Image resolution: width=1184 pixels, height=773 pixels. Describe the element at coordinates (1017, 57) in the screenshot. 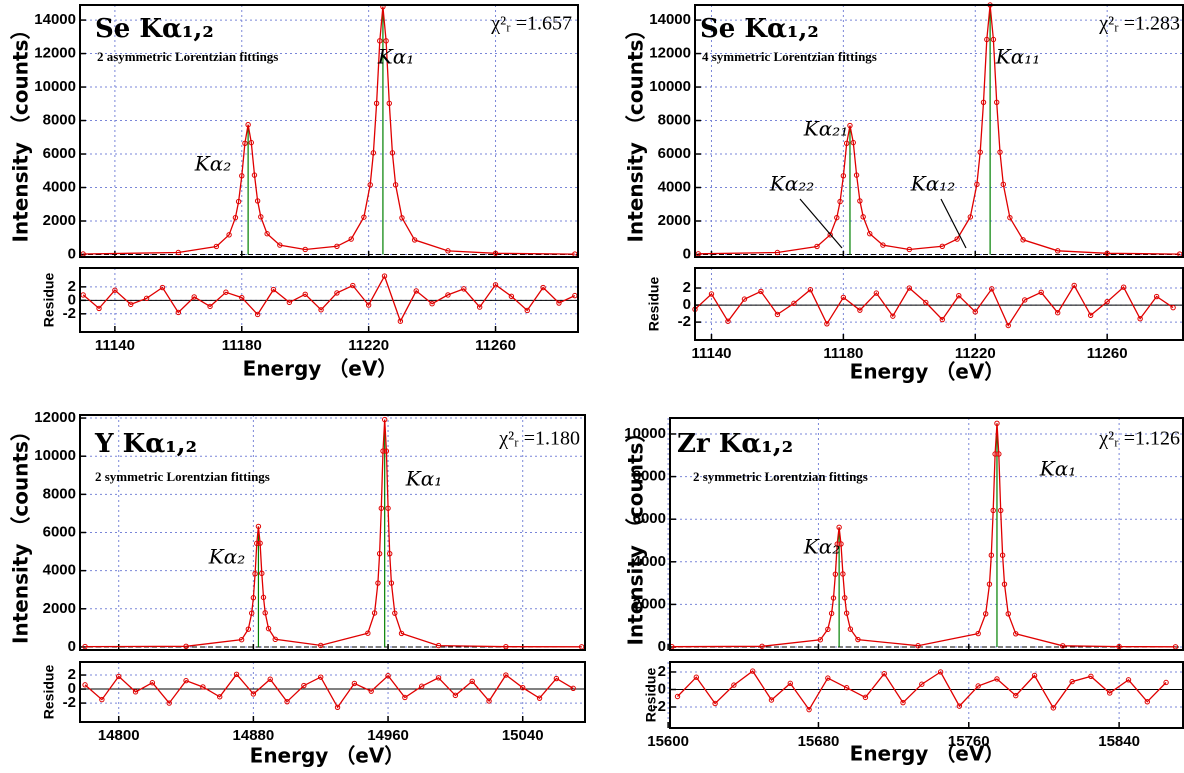

I see `peak-label: Kα₁₁` at that location.